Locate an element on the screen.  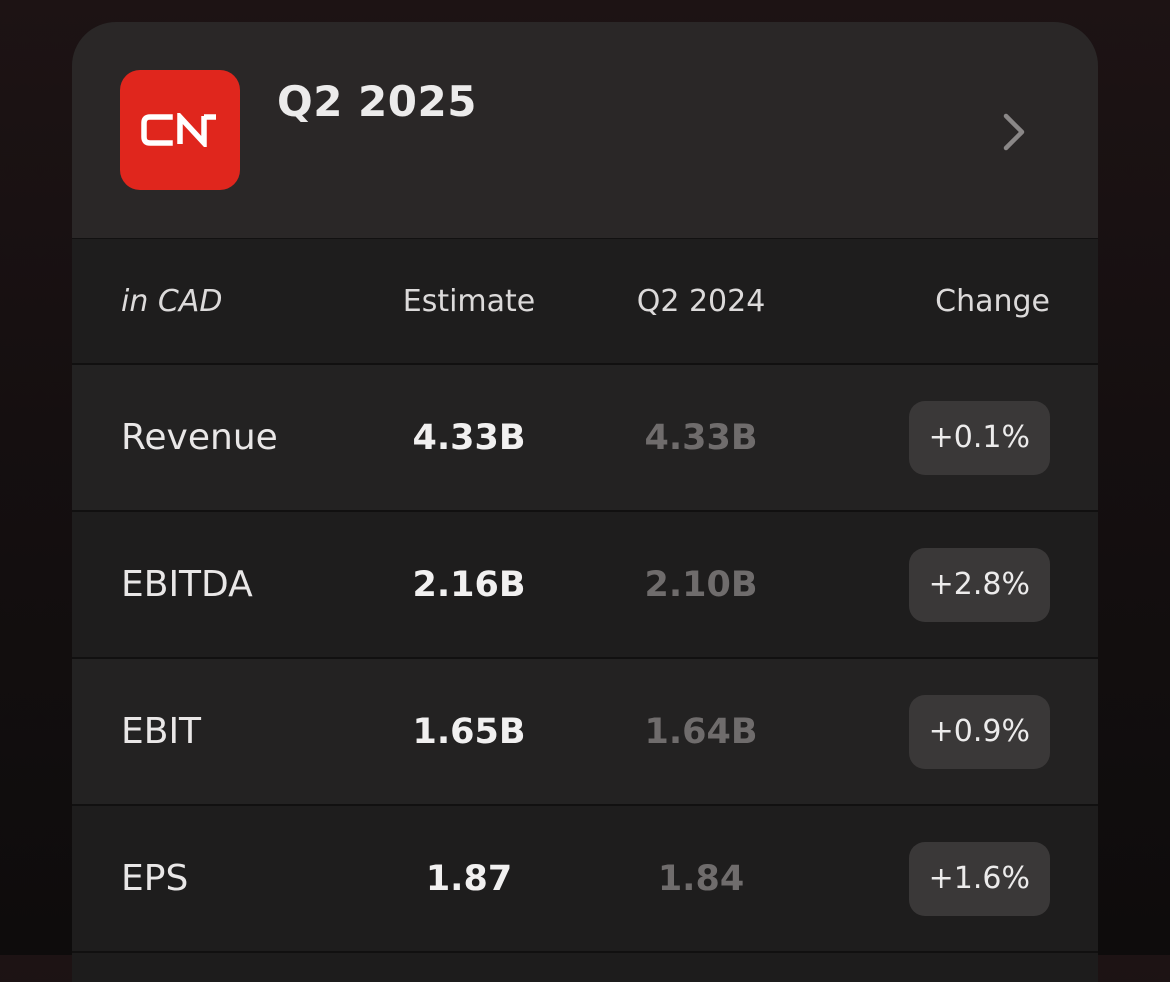
change-header: Change is located at coordinates (992, 301).